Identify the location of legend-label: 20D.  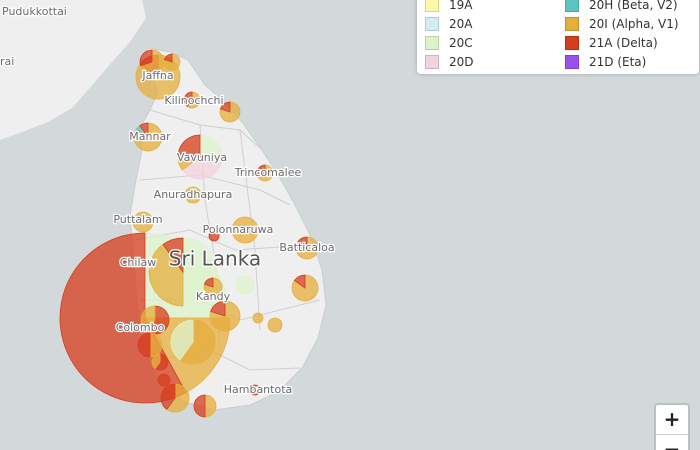
(461, 62).